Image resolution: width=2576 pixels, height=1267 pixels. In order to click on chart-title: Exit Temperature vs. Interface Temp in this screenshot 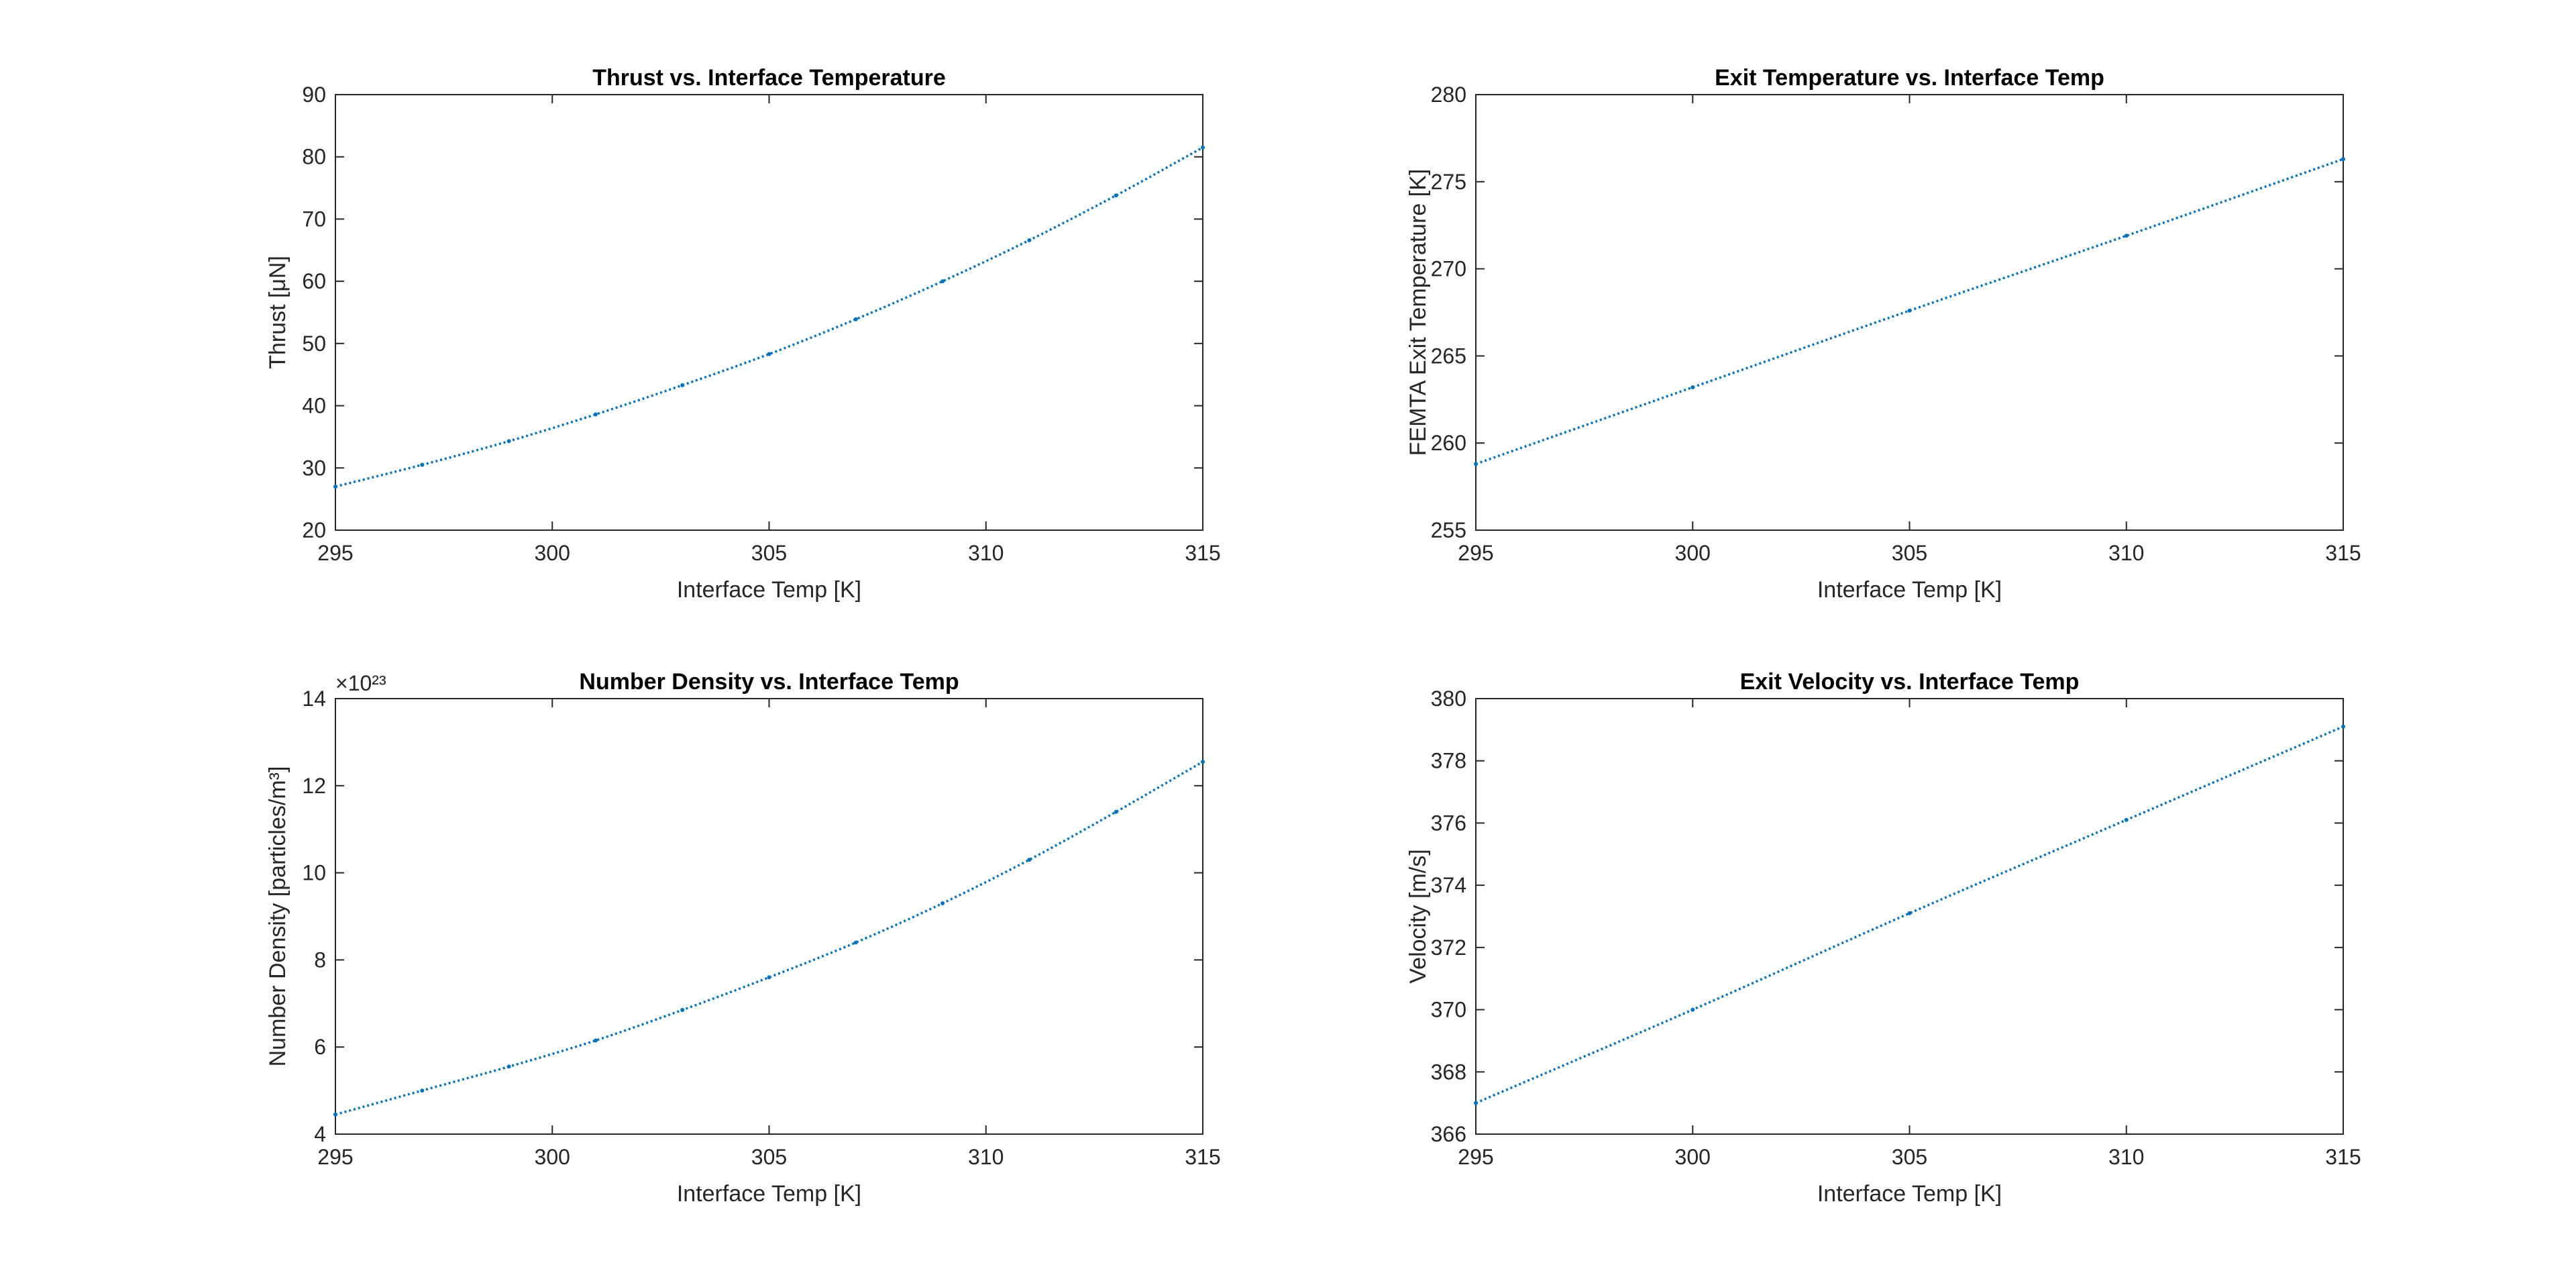, I will do `click(1909, 78)`.